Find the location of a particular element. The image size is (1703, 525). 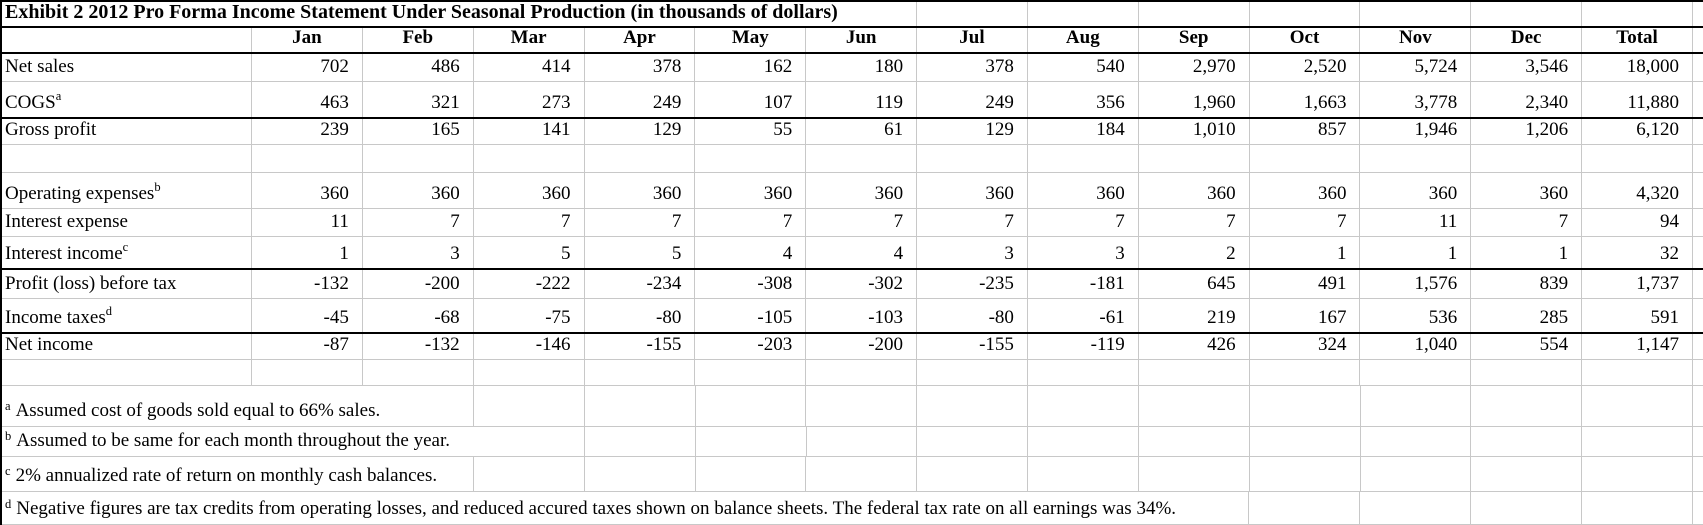

data-cell: 11,880 is located at coordinates (1637, 99).